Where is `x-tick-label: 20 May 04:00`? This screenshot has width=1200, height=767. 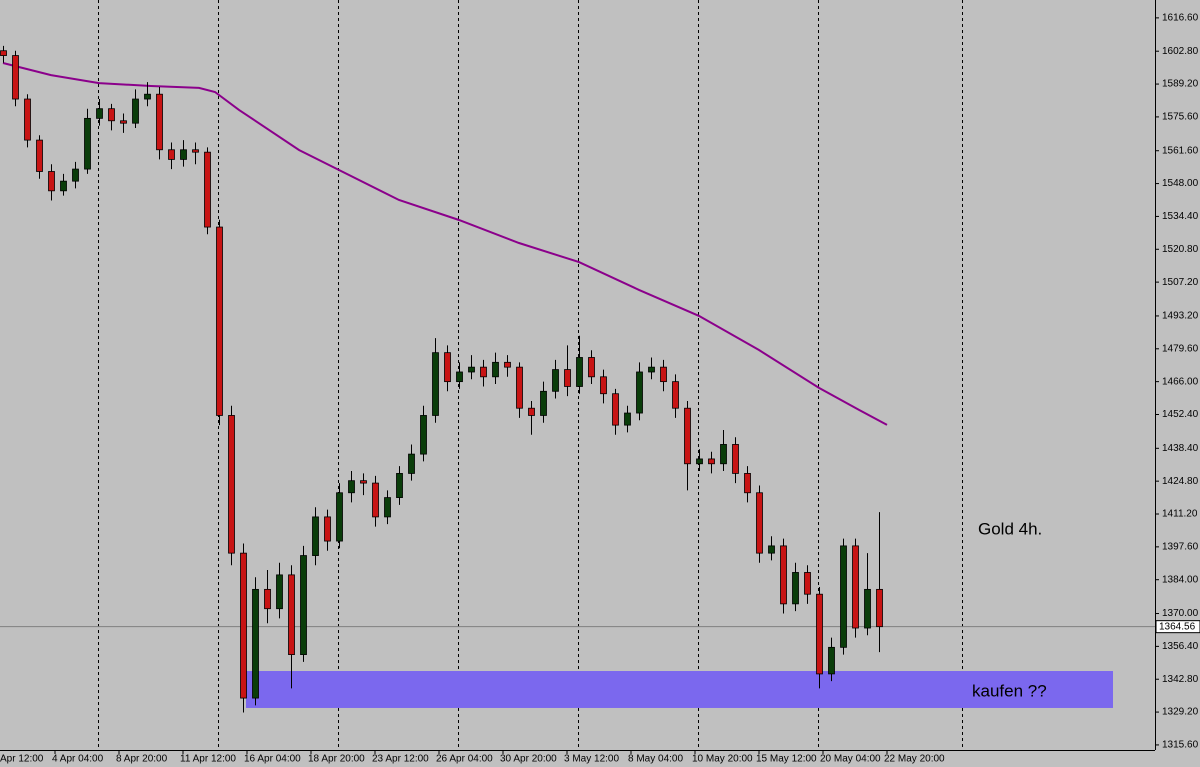 x-tick-label: 20 May 04:00 is located at coordinates (850, 759).